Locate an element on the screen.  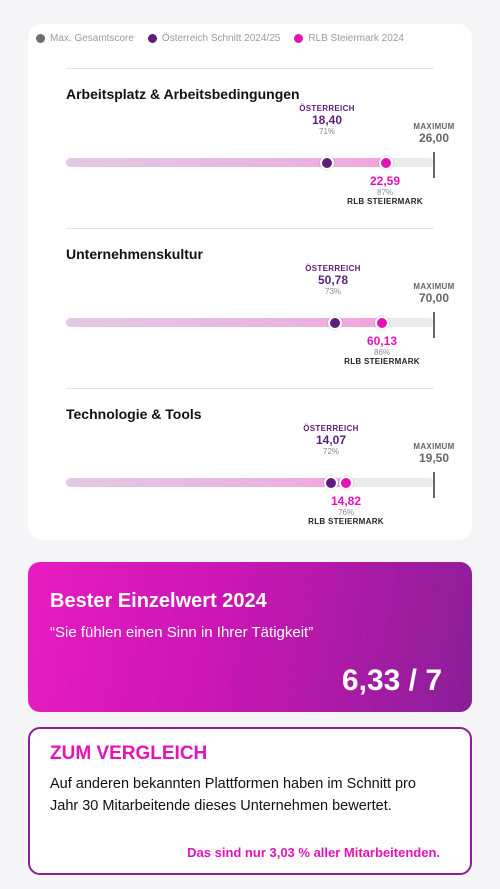
austria-label: ÖSTERREICH 18,40 71% is located at coordinates (326, 120).